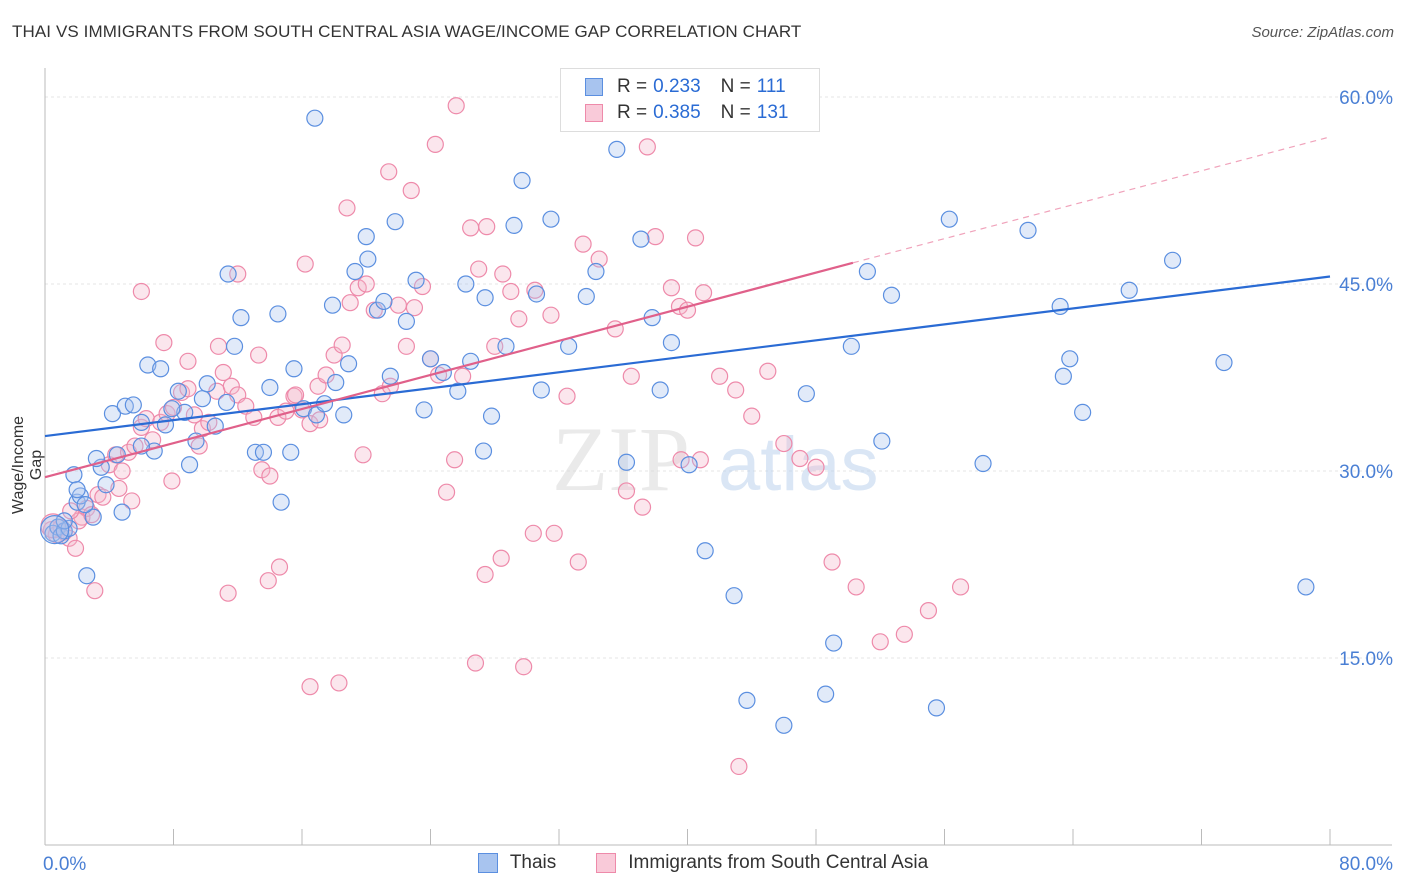  I want to click on legend-item-thais: Thais, so click(517, 863).